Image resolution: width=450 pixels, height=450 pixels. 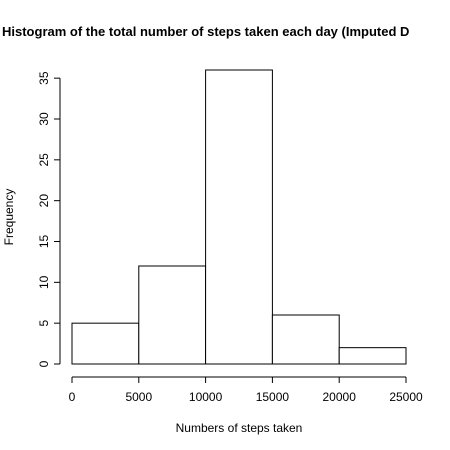 I want to click on y-tick-label: 5, so click(x=44, y=323).